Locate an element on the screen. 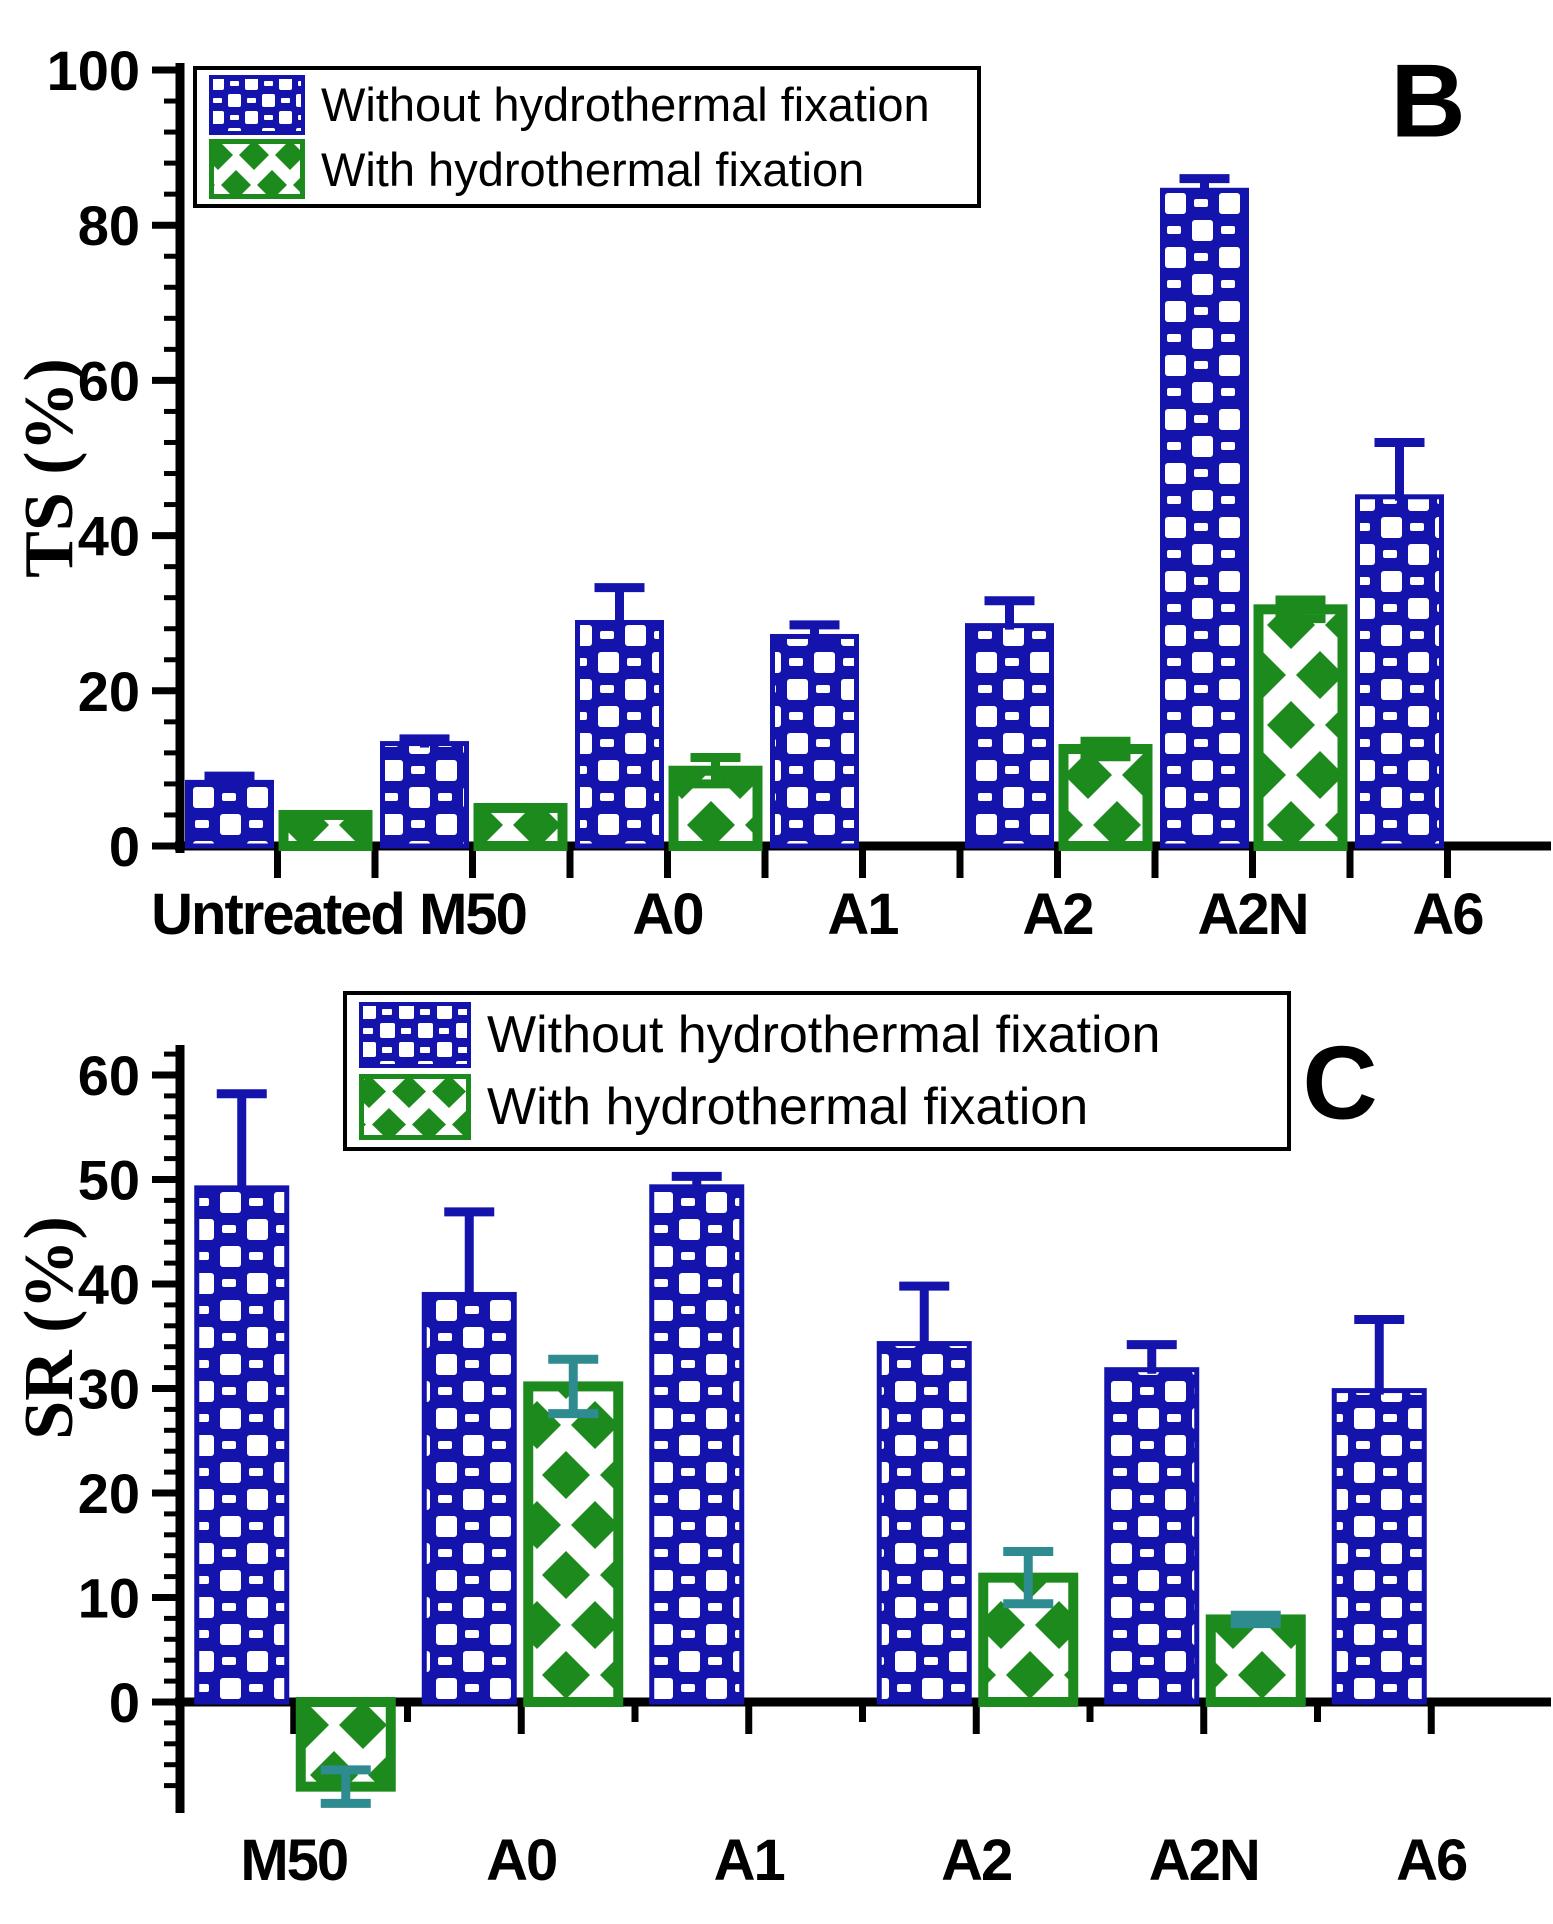  legend-panel-b: Without hydrothermal fixation is located at coordinates (587, 137).